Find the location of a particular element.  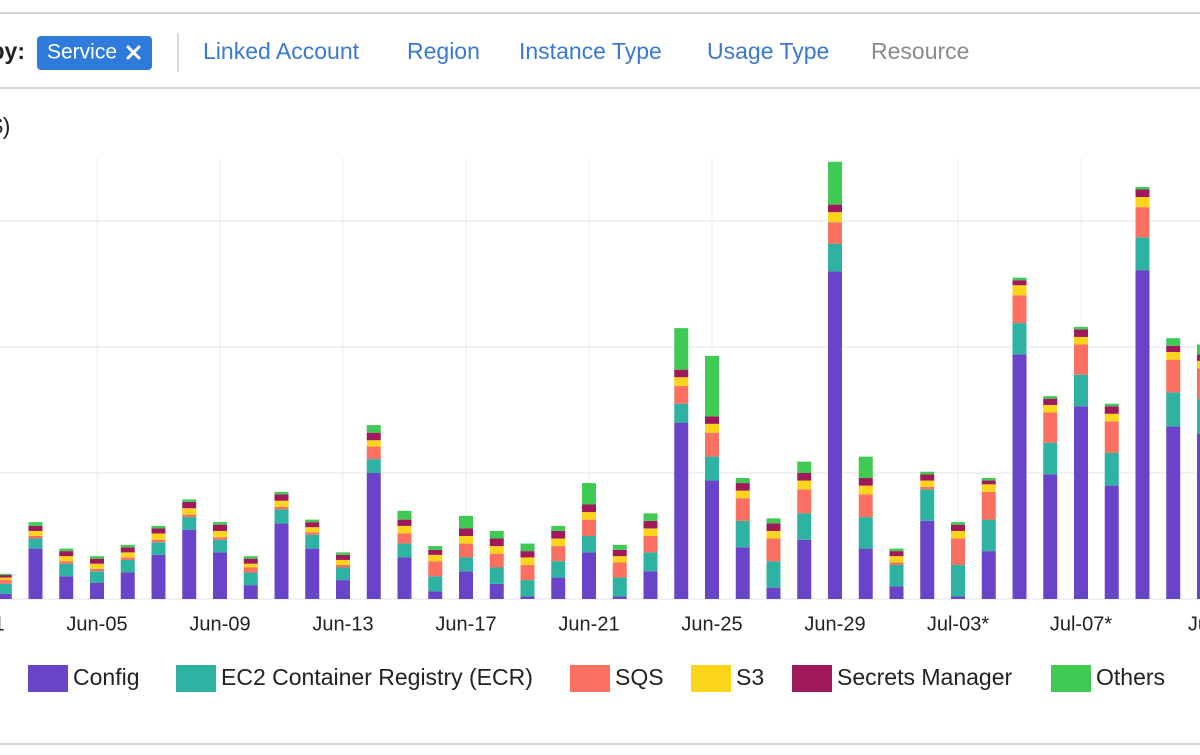

legend-label: EC2 Container Registry (ECR) is located at coordinates (377, 677).